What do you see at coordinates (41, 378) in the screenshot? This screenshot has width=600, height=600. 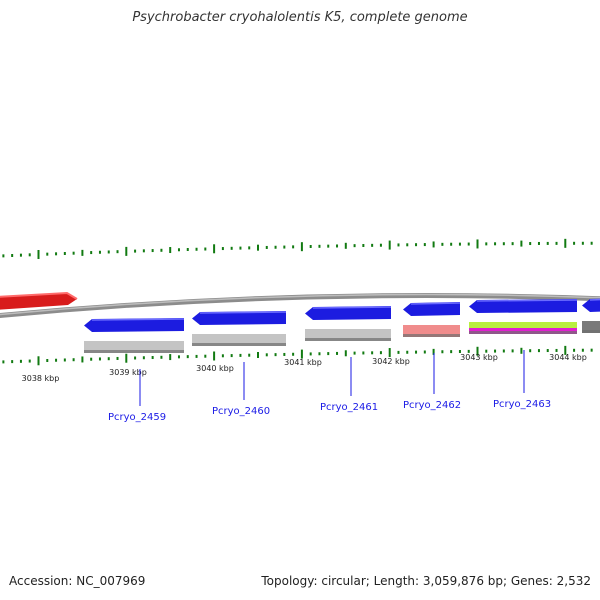 I see `position-label: 3038 kbp` at bounding box center [41, 378].